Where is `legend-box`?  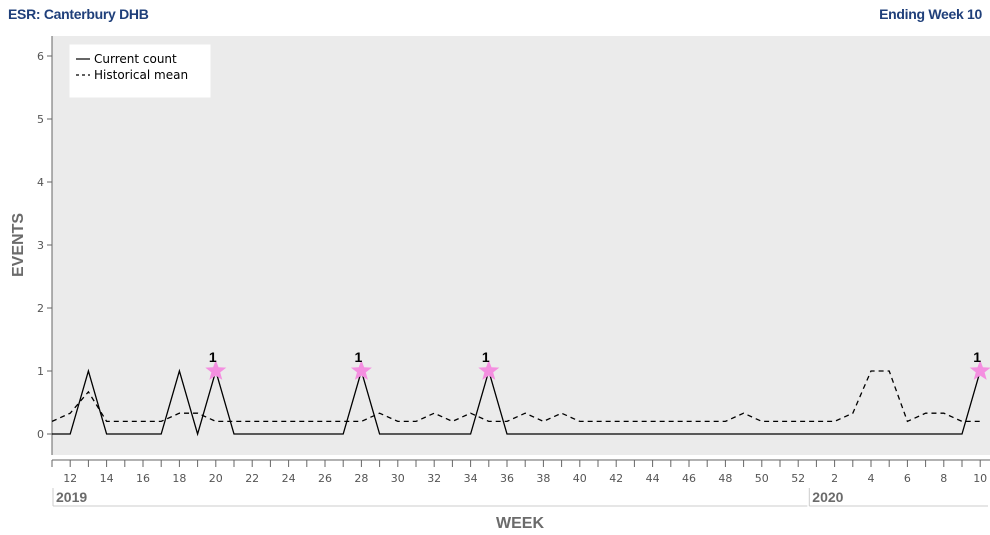 legend-box is located at coordinates (140, 71).